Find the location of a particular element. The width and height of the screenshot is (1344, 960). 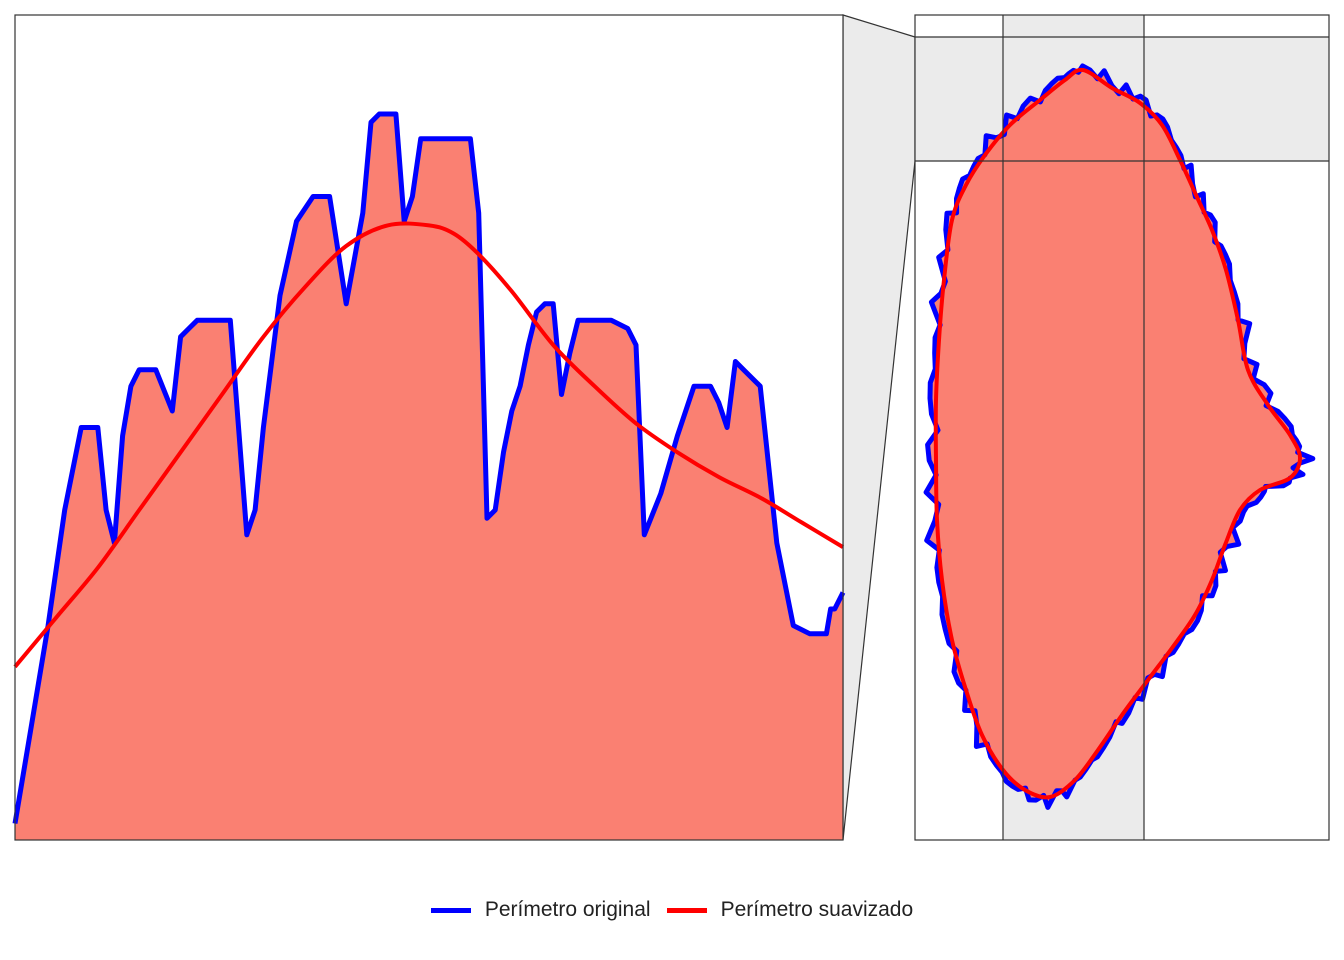

legend-item-smoothed: Perímetro suavizado is located at coordinates (790, 910).